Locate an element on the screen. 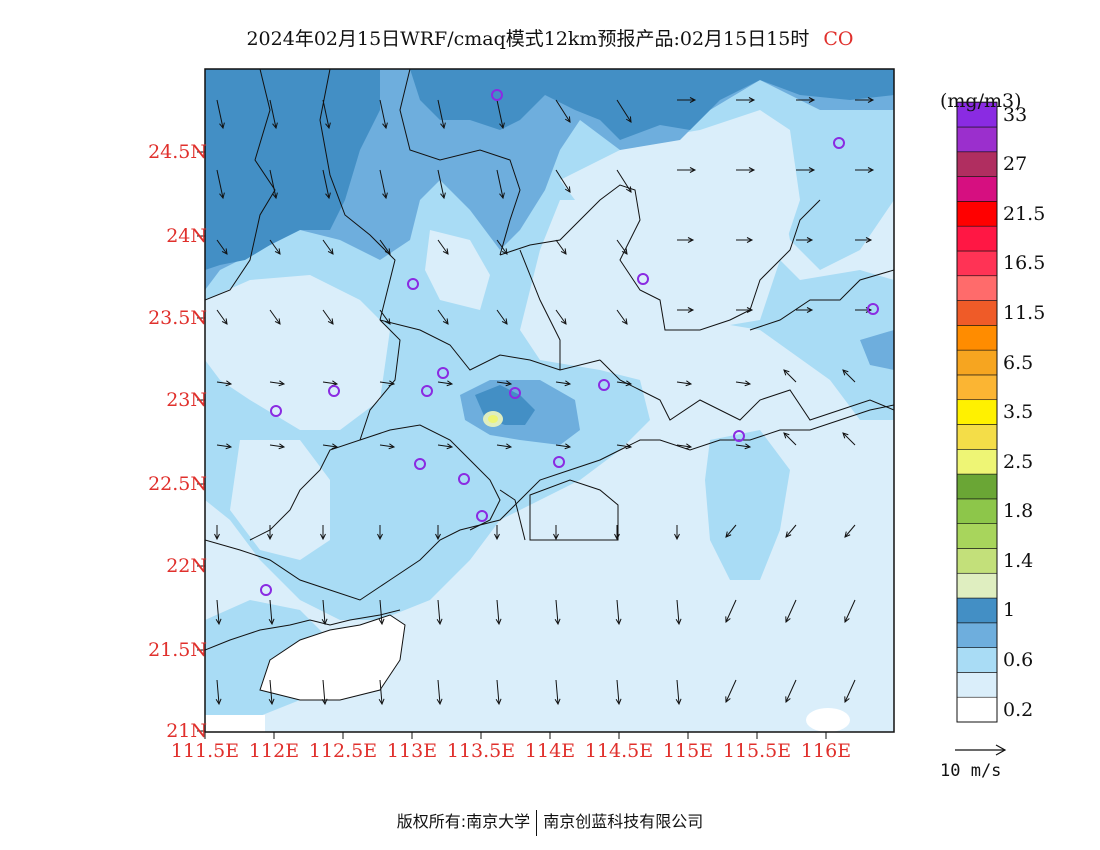  colorbar is located at coordinates (977, 412).